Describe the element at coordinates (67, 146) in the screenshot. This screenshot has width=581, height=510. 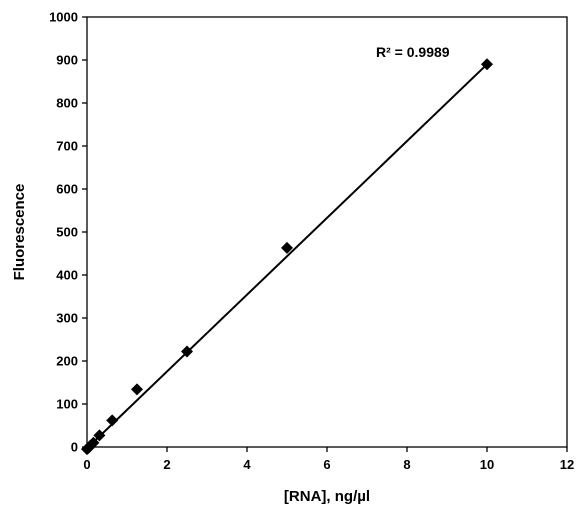
I see `y-tick-label: 700` at that location.